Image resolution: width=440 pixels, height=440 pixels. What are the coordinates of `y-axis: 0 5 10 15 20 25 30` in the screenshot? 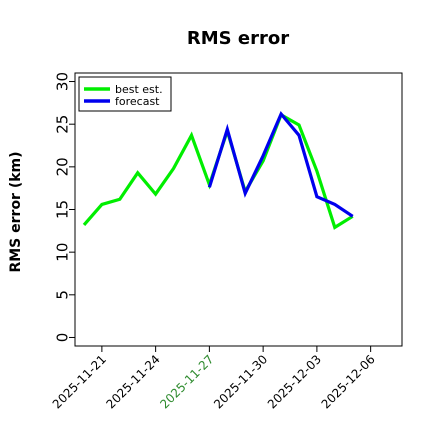 It's located at (64, 207).